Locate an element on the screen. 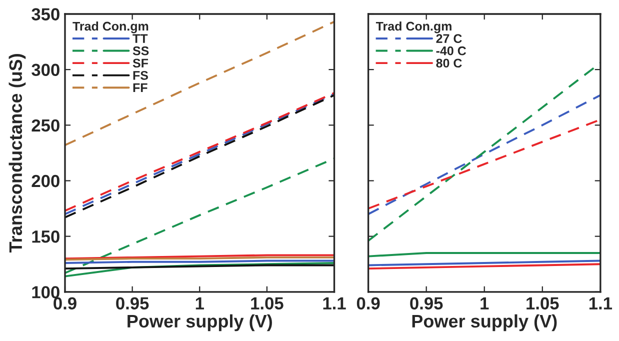  line-series is located at coordinates (199, 216).